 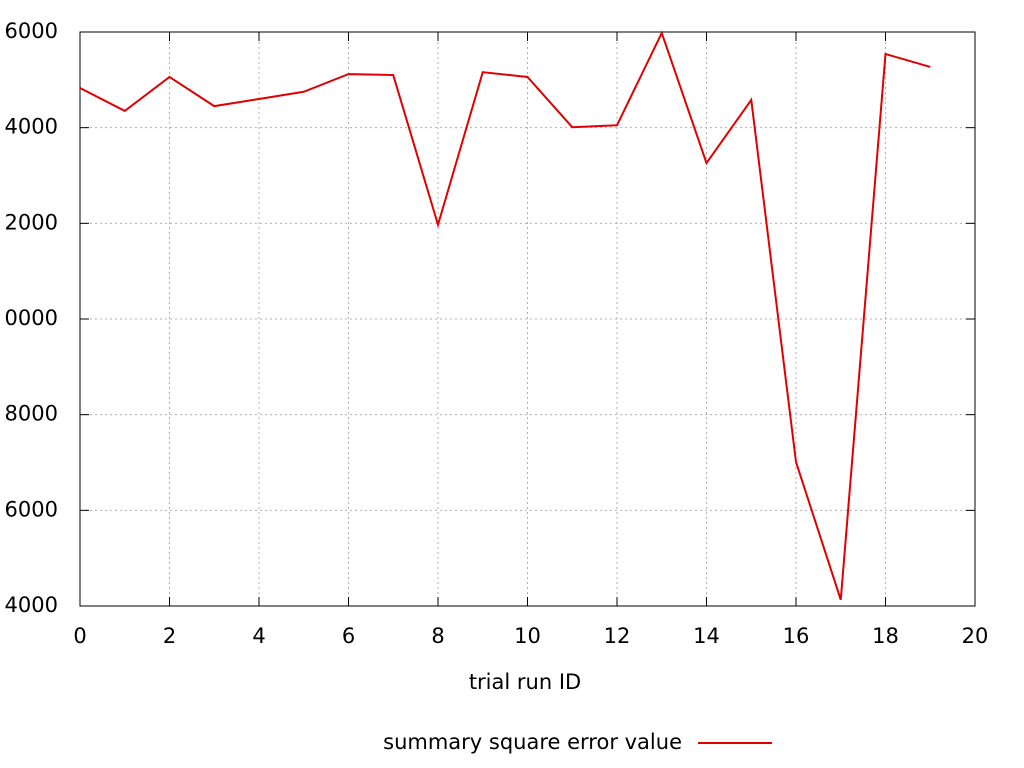 I want to click on x-tick-label: 18, so click(x=885, y=636).